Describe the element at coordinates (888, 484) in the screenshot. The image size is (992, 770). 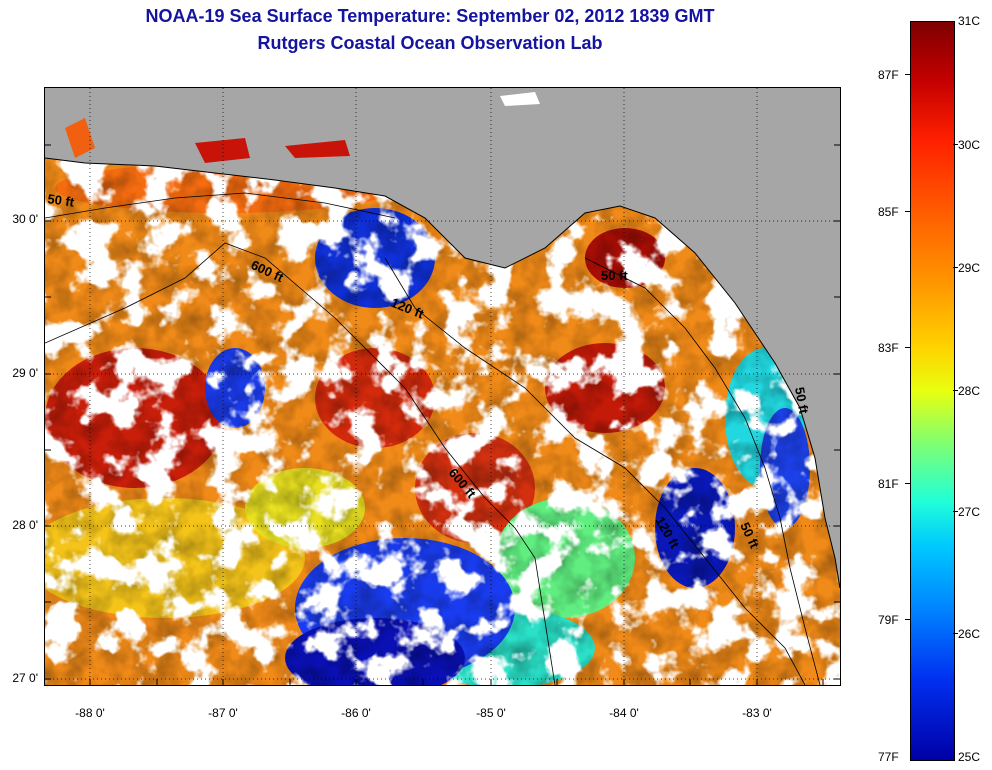
I see `colorbar-fahrenheit-label: 81F` at that location.